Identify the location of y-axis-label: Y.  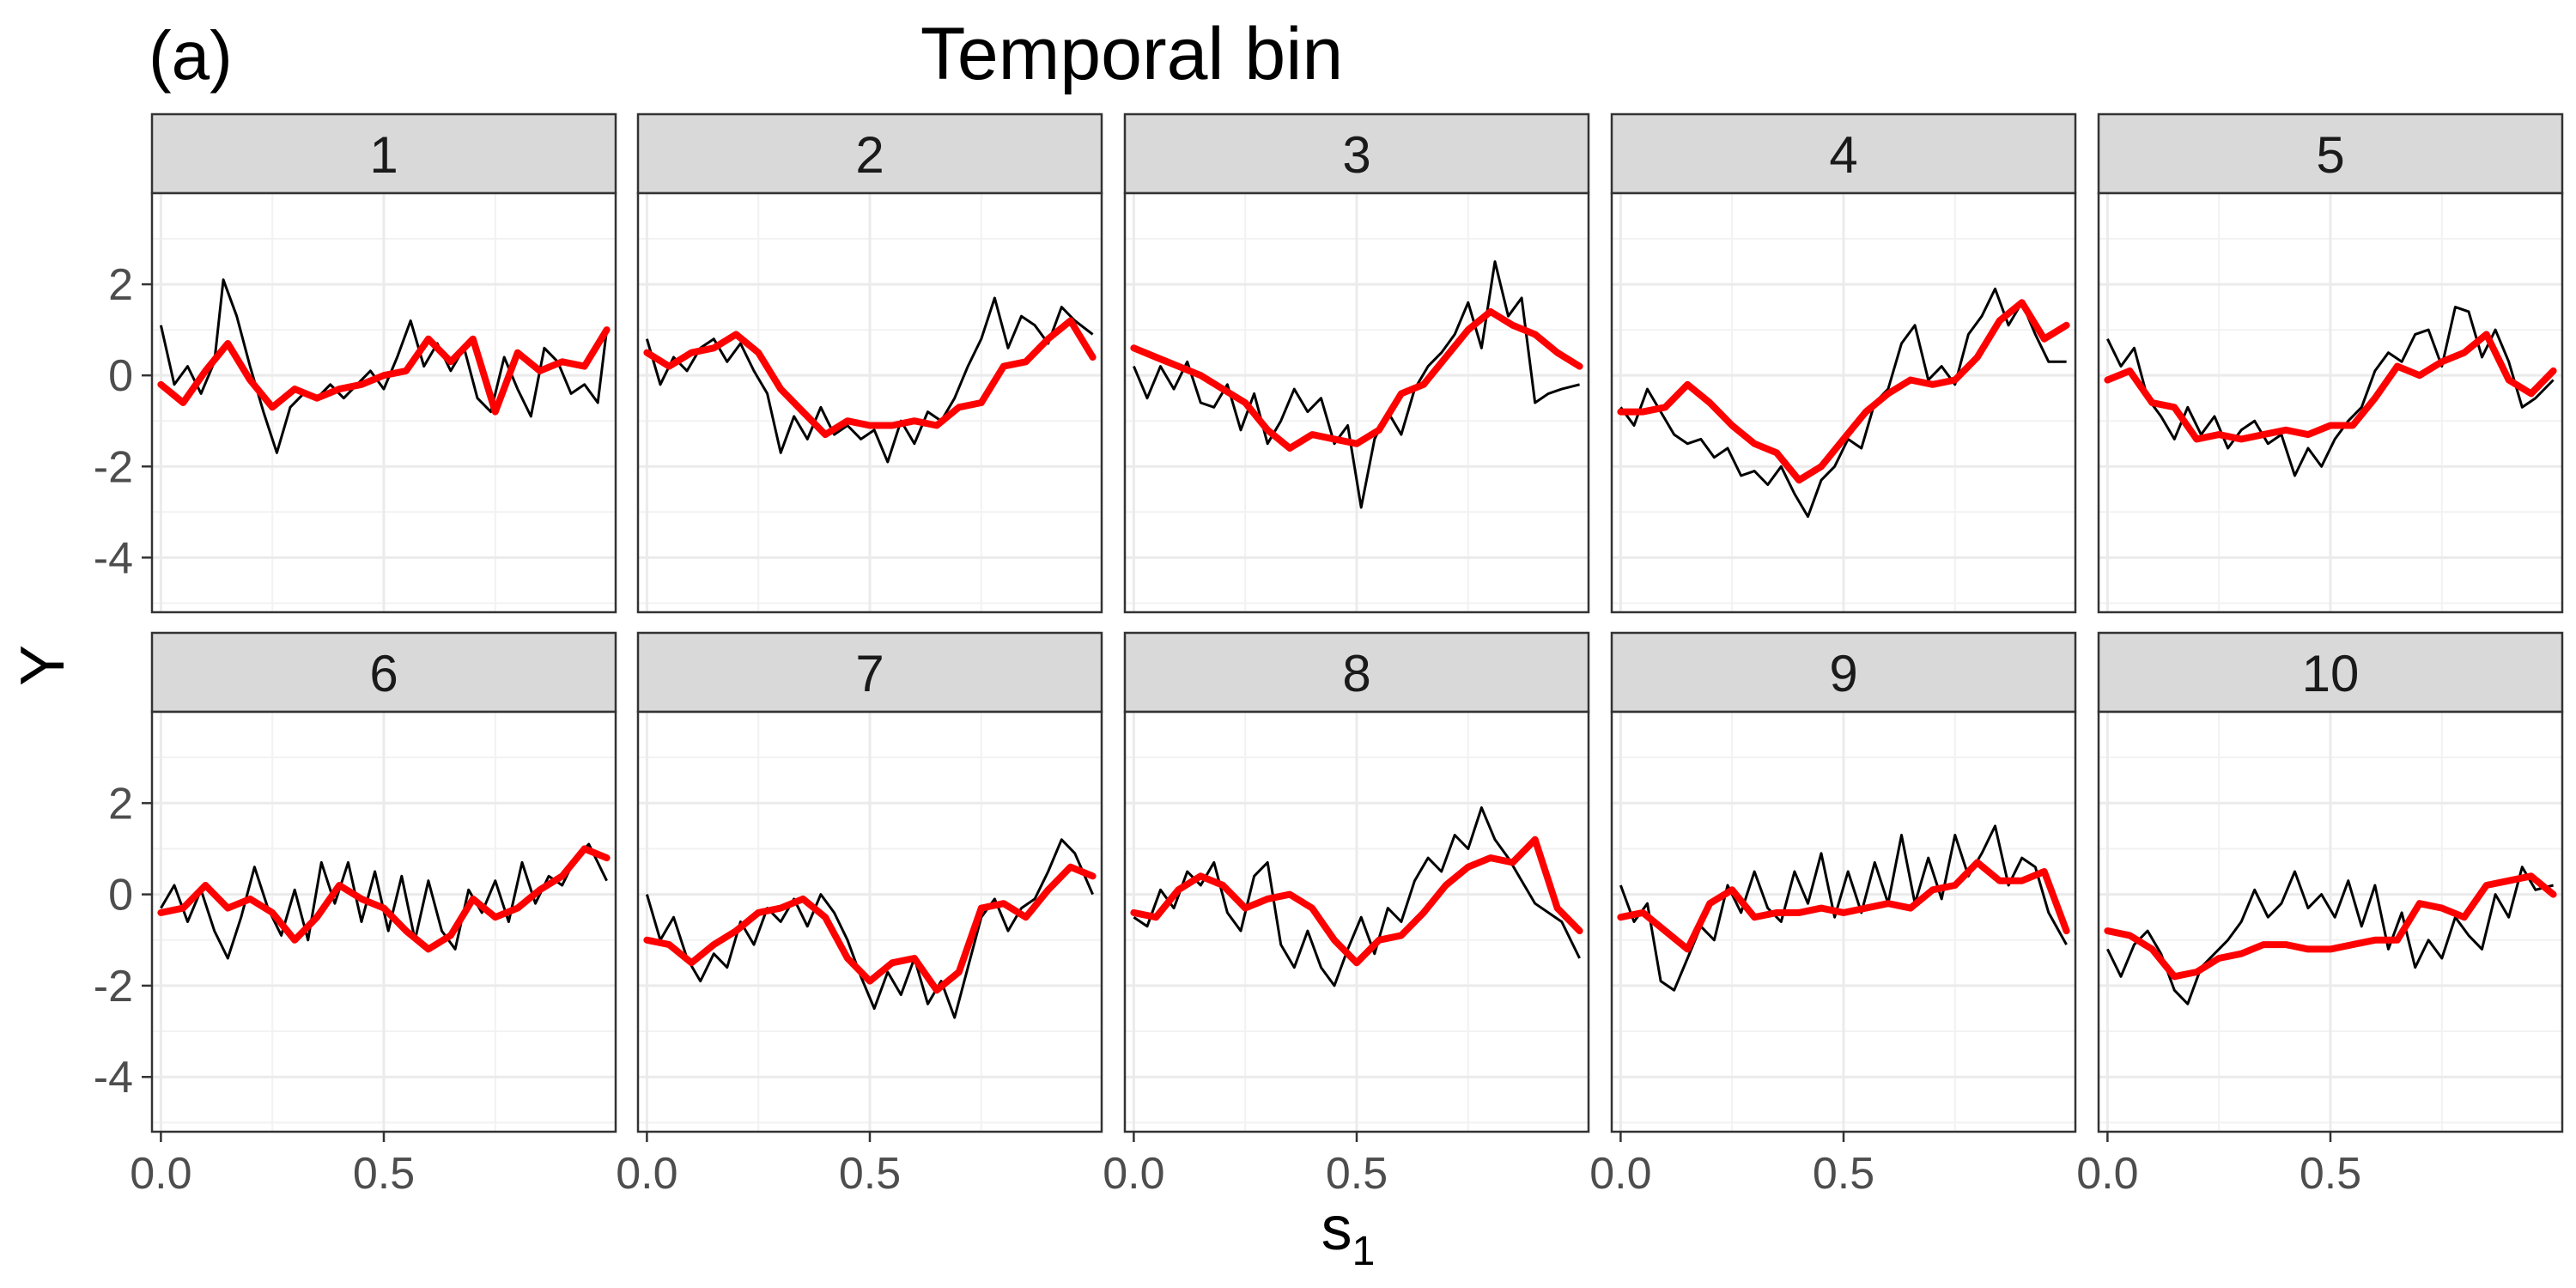
(43, 665).